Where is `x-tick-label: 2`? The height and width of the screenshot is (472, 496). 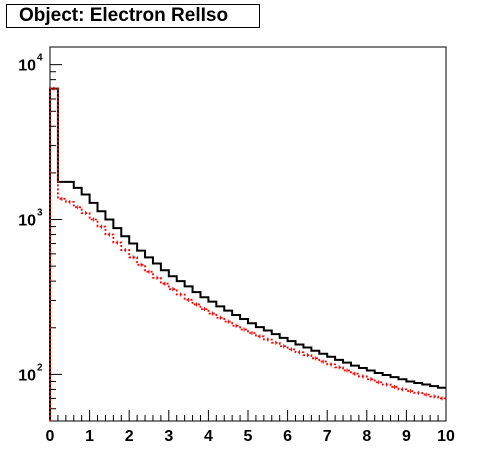
x-tick-label: 2 is located at coordinates (129, 436).